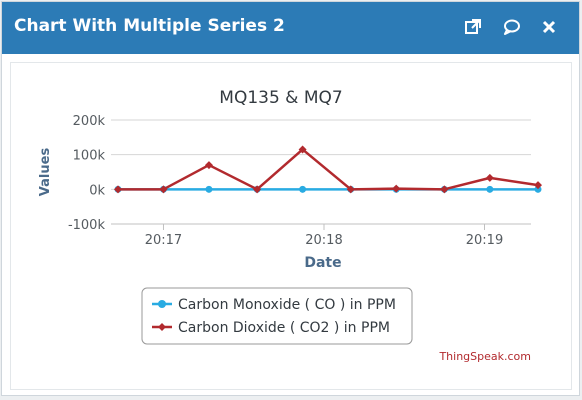  What do you see at coordinates (149, 26) in the screenshot?
I see `widget-title: Chart With Multiple Series 2` at bounding box center [149, 26].